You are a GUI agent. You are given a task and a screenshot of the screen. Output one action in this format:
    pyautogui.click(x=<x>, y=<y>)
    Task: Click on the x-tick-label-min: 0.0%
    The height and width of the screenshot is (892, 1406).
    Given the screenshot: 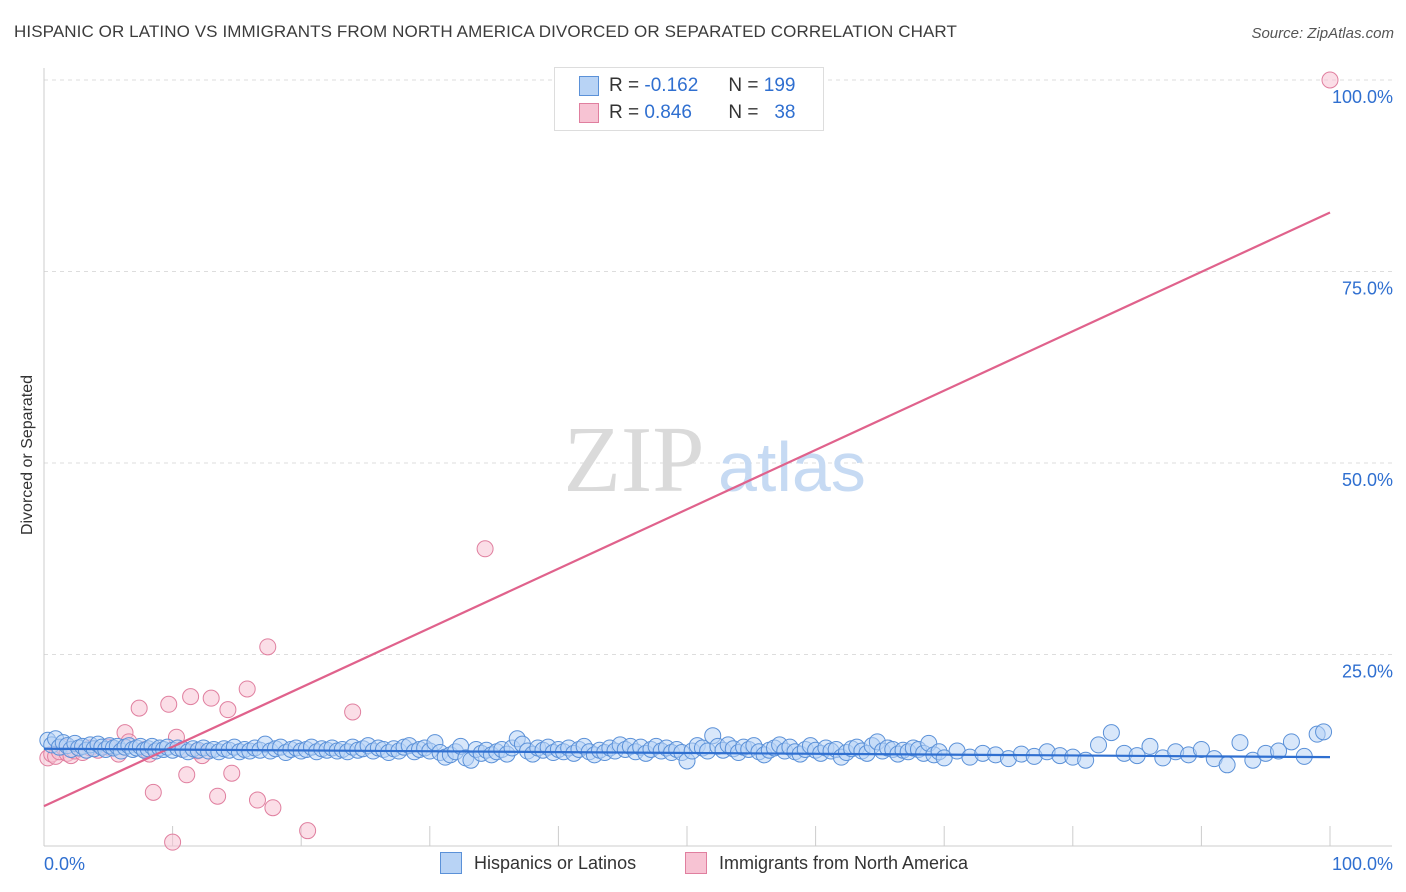 What is the action you would take?
    pyautogui.click(x=64, y=864)
    